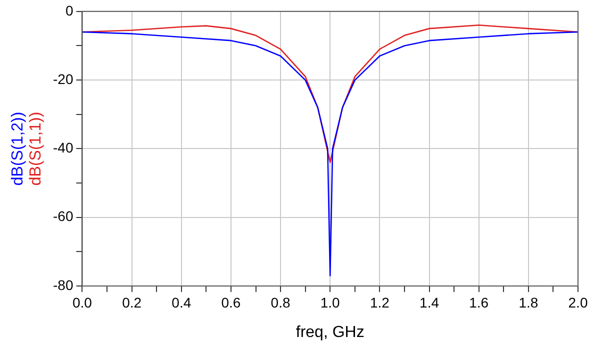 The width and height of the screenshot is (600, 350). Describe the element at coordinates (35, 149) in the screenshot. I see `text: dB(S(1,1))` at that location.